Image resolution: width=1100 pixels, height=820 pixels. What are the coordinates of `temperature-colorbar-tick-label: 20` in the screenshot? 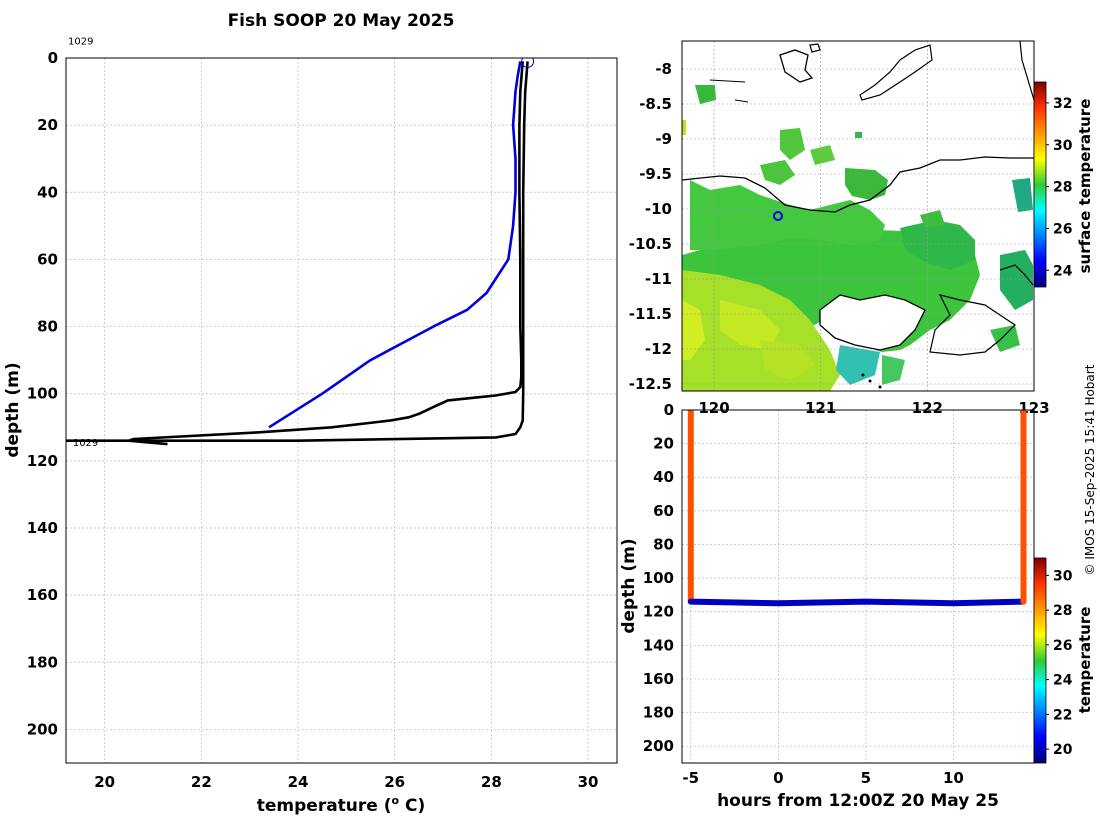 It's located at (1063, 750).